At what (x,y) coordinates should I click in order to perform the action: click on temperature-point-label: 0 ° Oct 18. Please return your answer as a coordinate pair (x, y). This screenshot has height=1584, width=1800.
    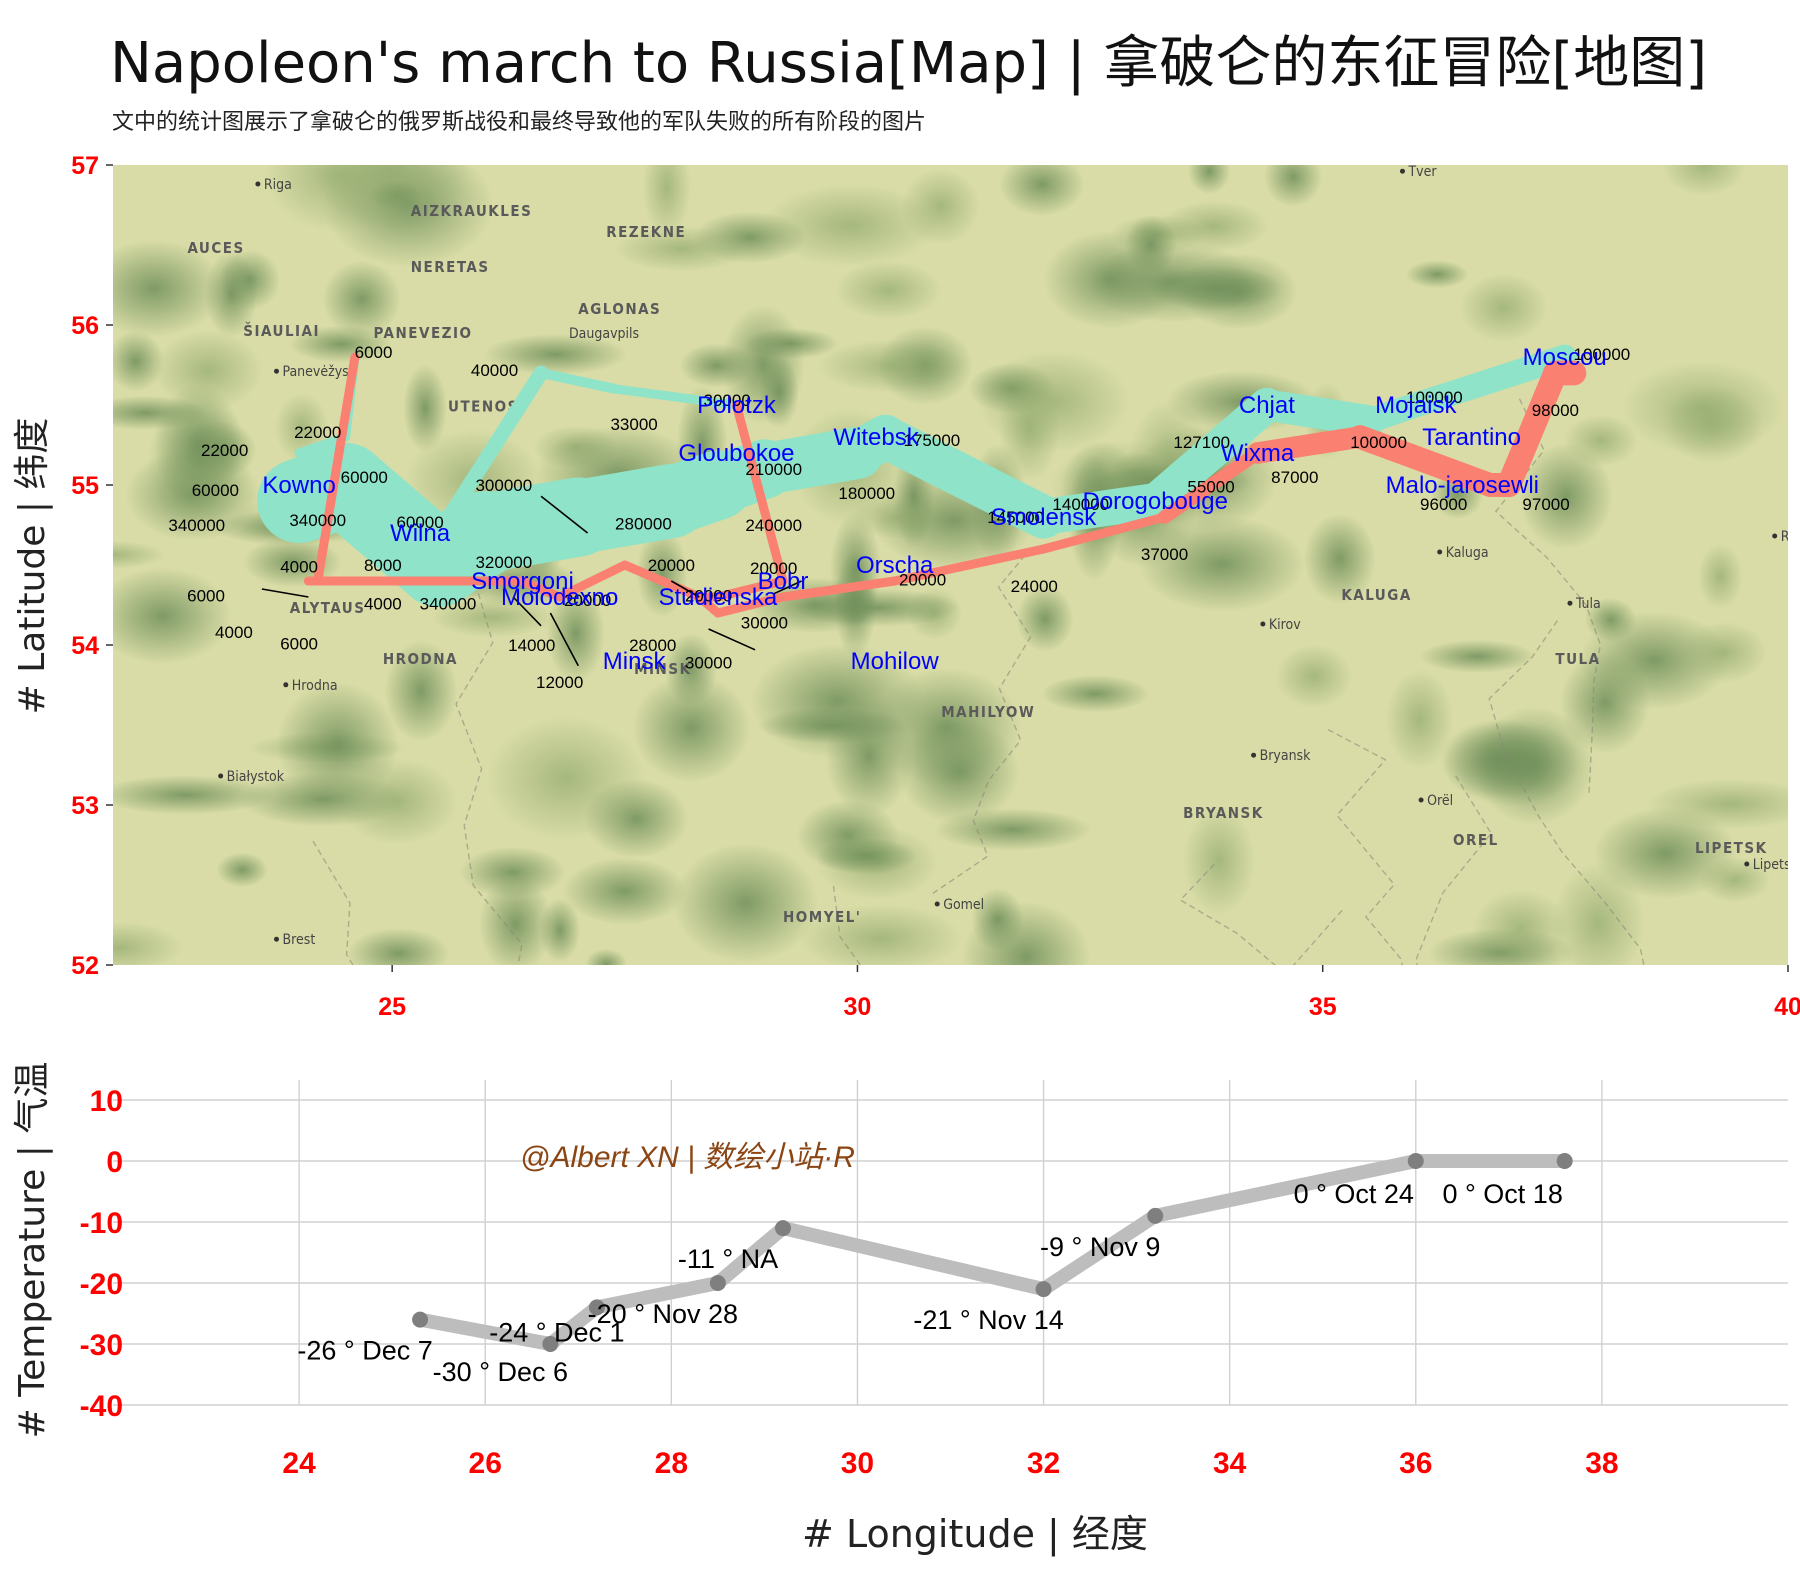
    Looking at the image, I should click on (1502, 1194).